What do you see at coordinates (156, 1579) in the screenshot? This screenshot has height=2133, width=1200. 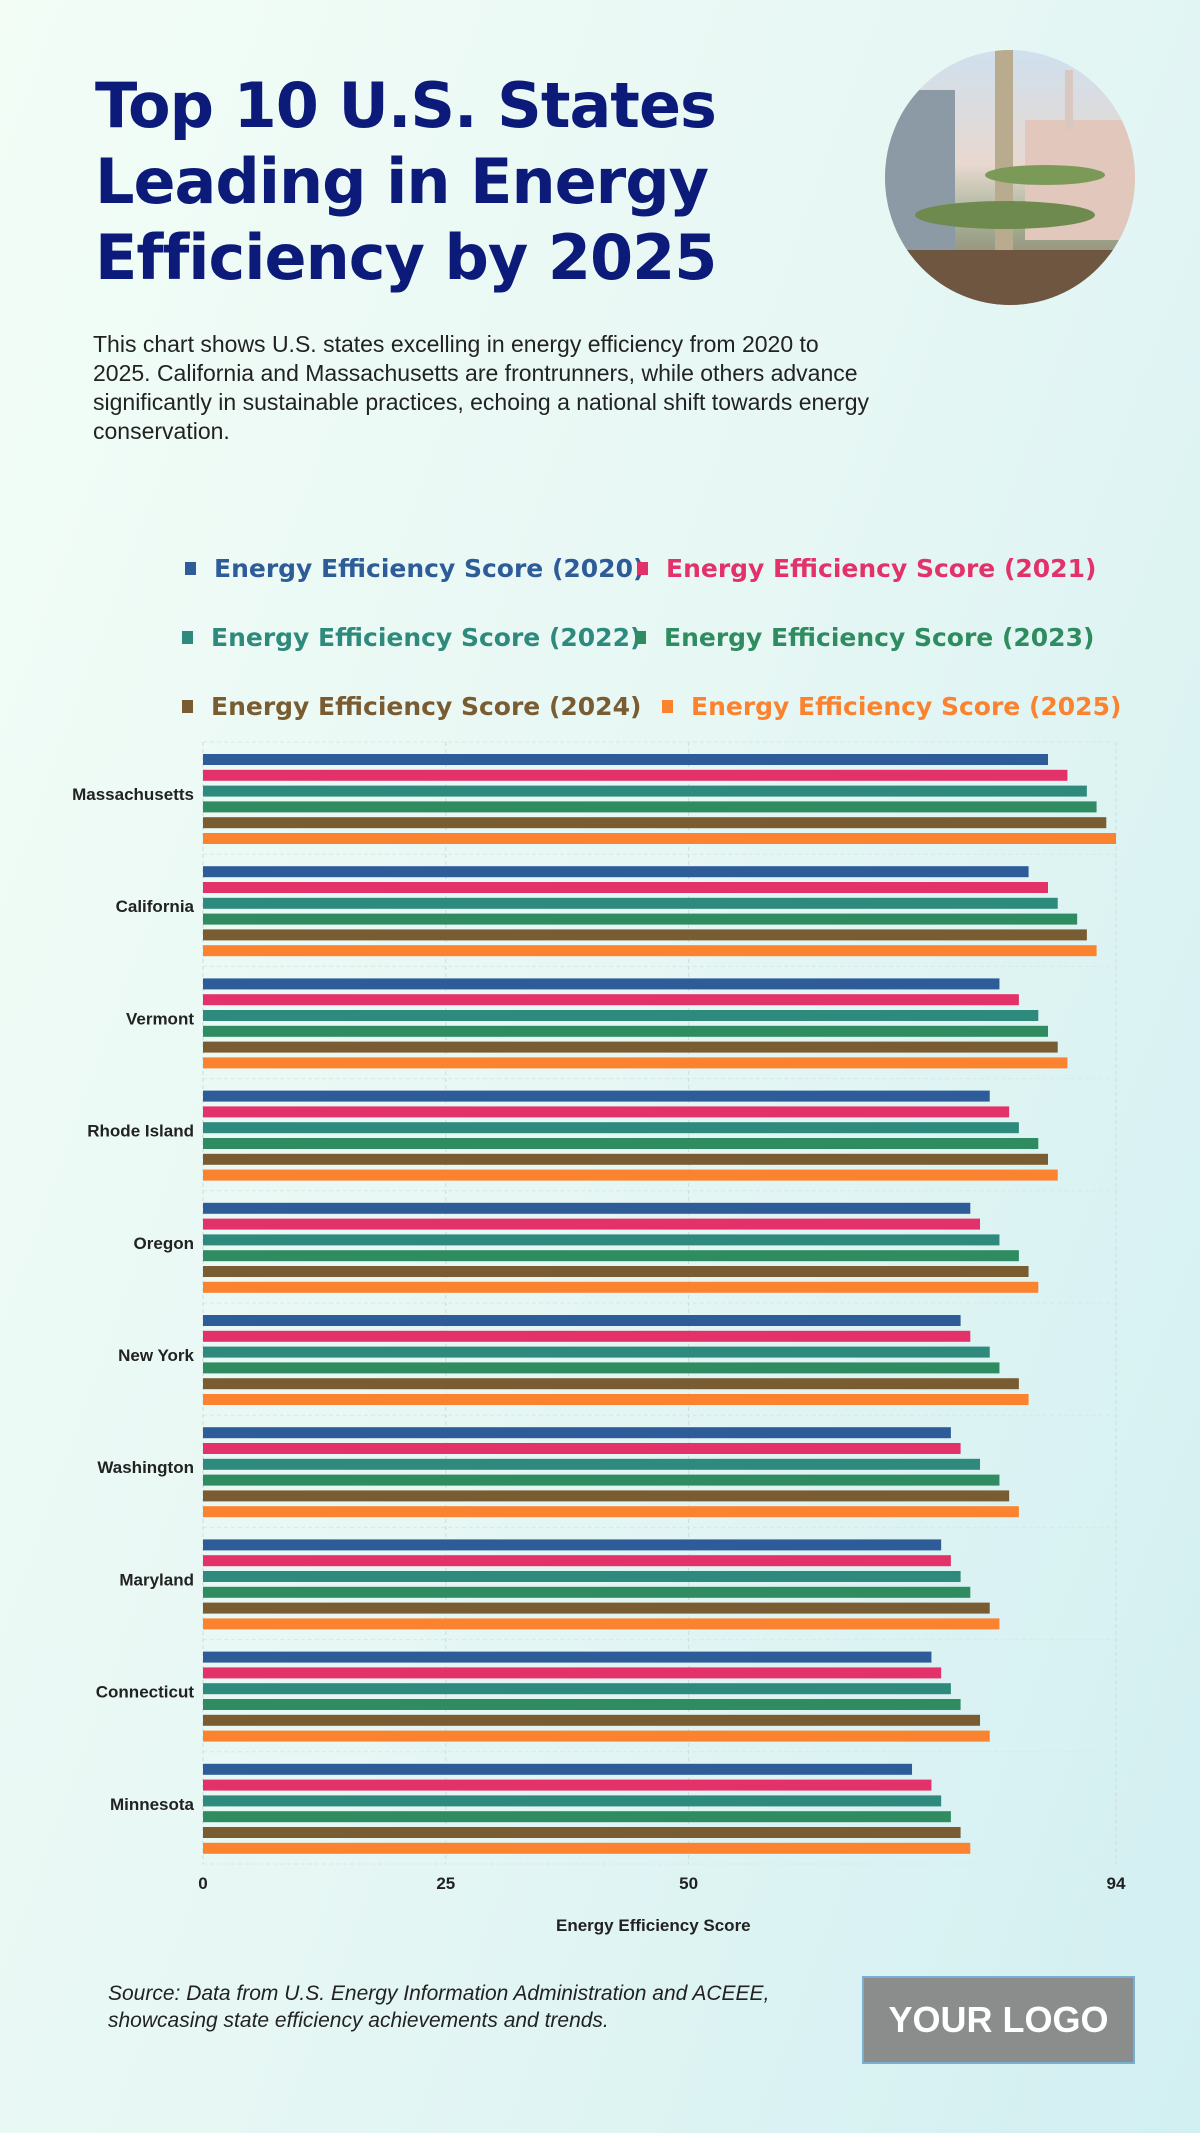 I see `category-label: Maryland` at bounding box center [156, 1579].